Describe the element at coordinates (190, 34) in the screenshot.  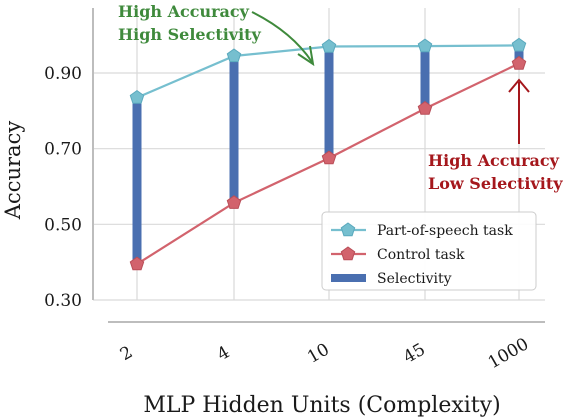
I see `annotation-high-selectivity-line2: High Selectivity` at that location.